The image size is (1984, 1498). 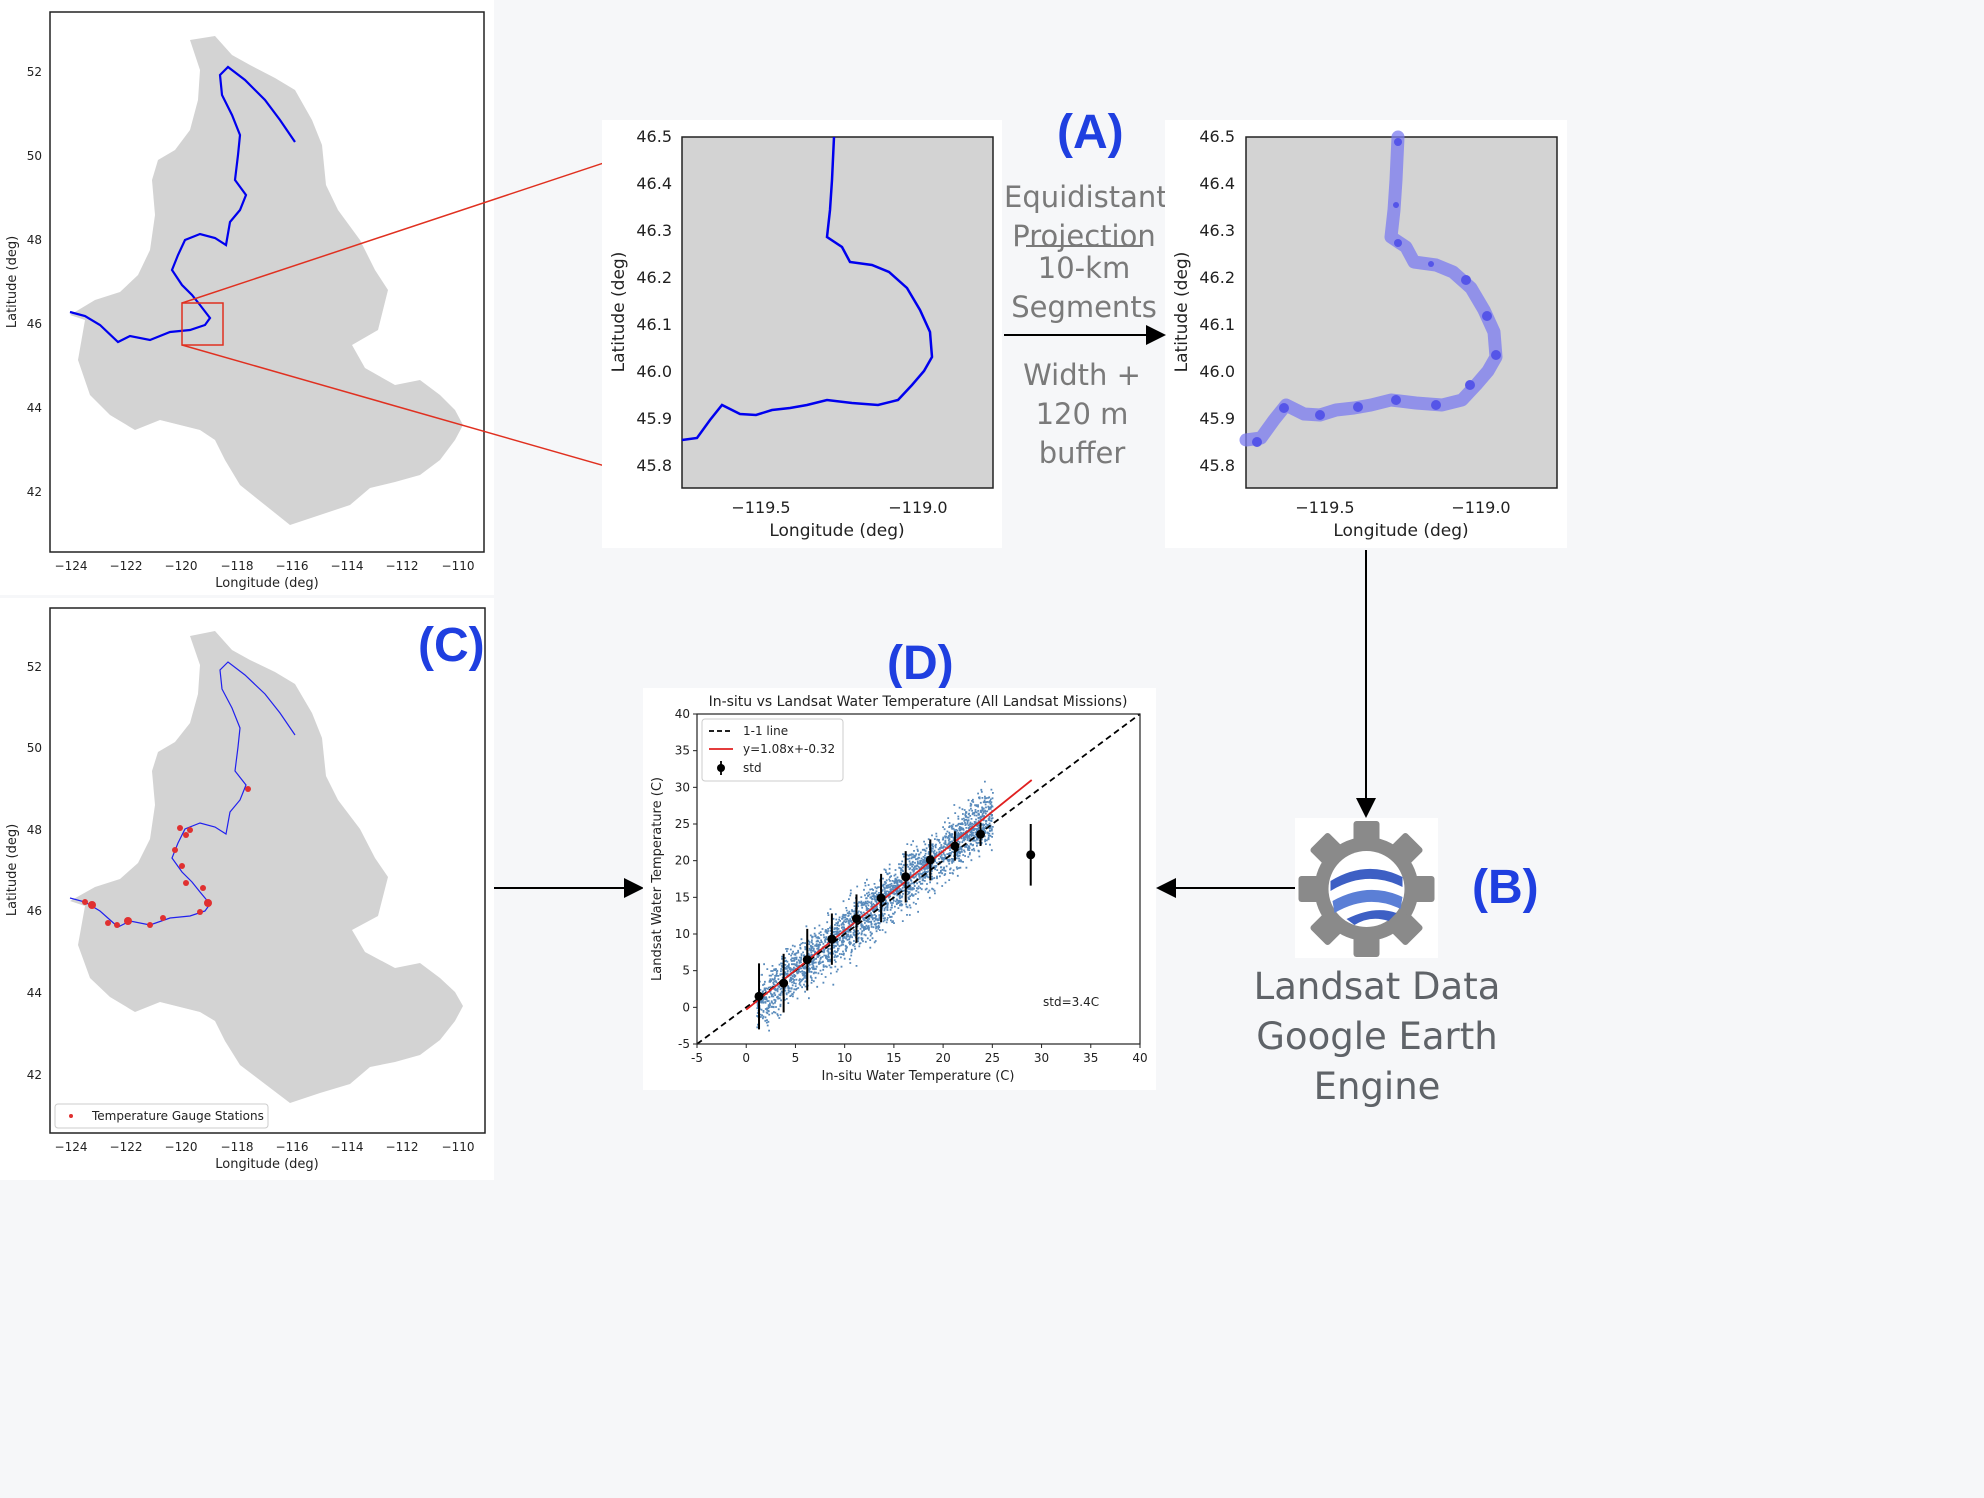 What do you see at coordinates (1084, 307) in the screenshot?
I see `step-a-line4: Segments` at bounding box center [1084, 307].